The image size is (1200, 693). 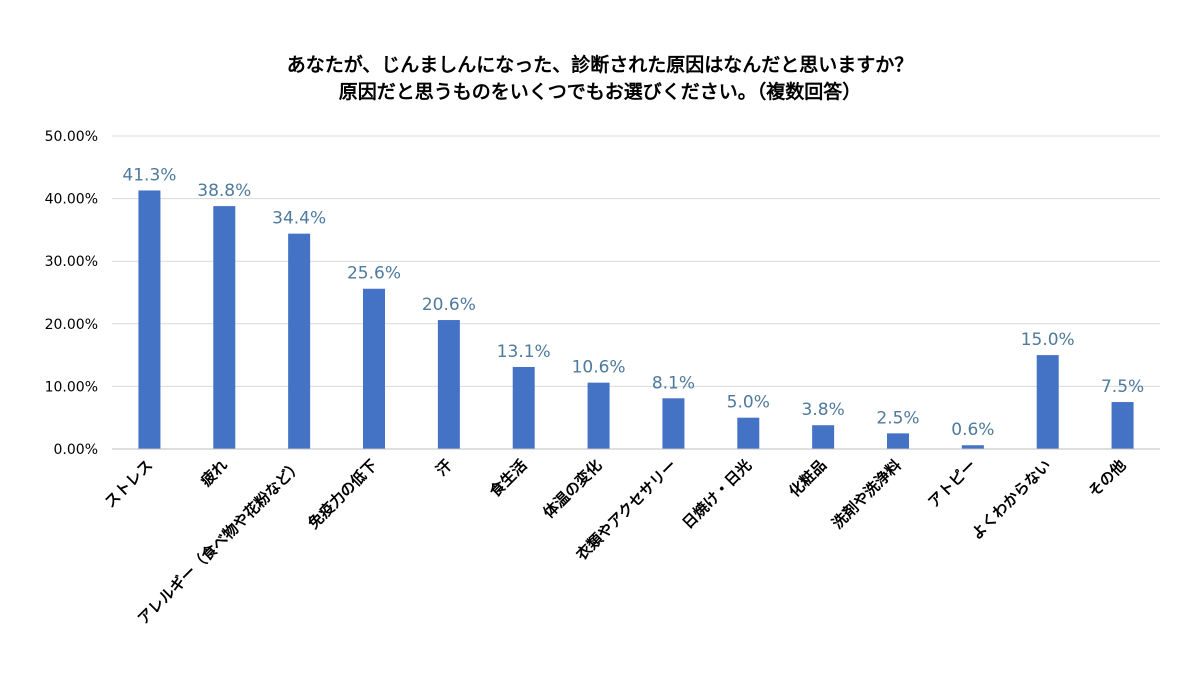 I want to click on chart-title-line-1: あなたが、じんましんになった、診断された原因はなんだと思いますか？, so click(x=600, y=65).